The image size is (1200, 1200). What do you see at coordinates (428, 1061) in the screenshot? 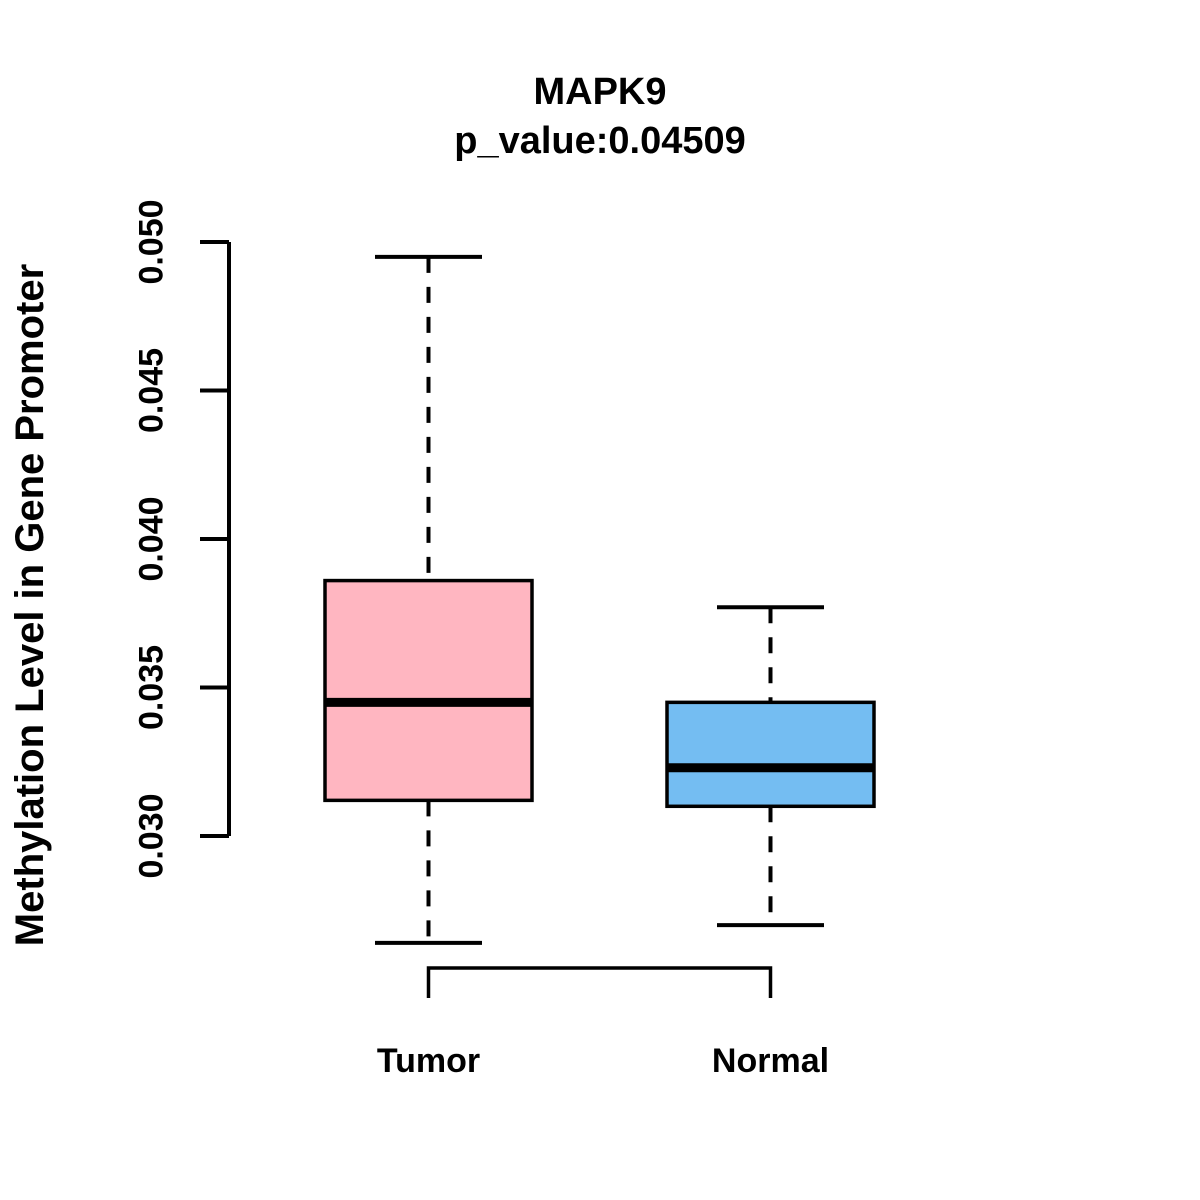
I see `x-label-tumor: Tumor` at bounding box center [428, 1061].